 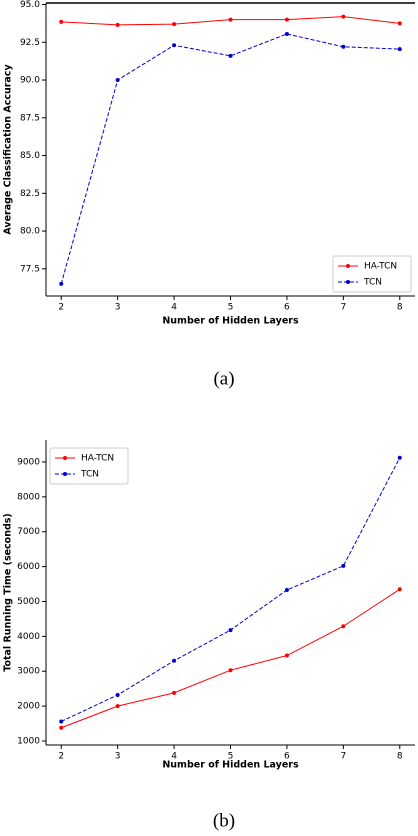 I want to click on y-tick-label: 95.0, so click(x=30, y=5).